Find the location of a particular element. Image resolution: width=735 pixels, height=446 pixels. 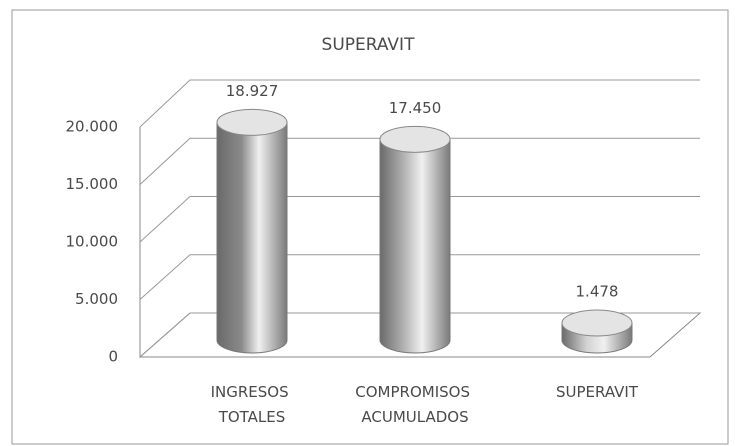

x-tick-label: INGRESOS TOTALES is located at coordinates (252, 404).